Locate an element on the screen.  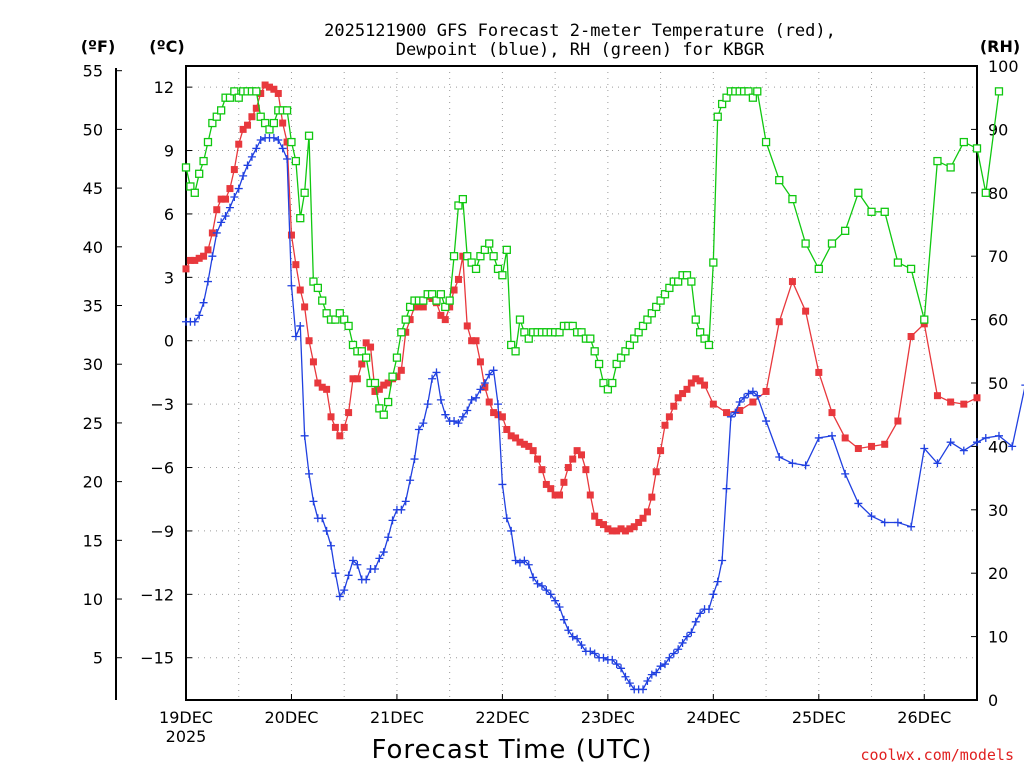
time-tick-sublabel: 2025 is located at coordinates (186, 736).